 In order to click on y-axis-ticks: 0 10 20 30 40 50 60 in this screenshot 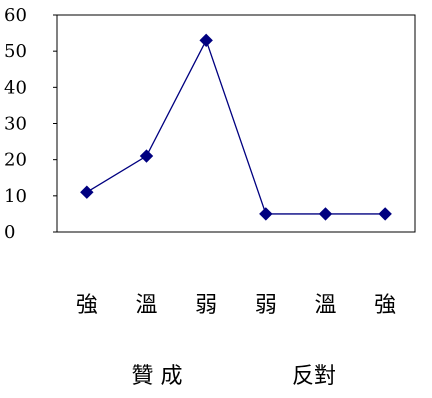, I will do `click(30, 124)`.